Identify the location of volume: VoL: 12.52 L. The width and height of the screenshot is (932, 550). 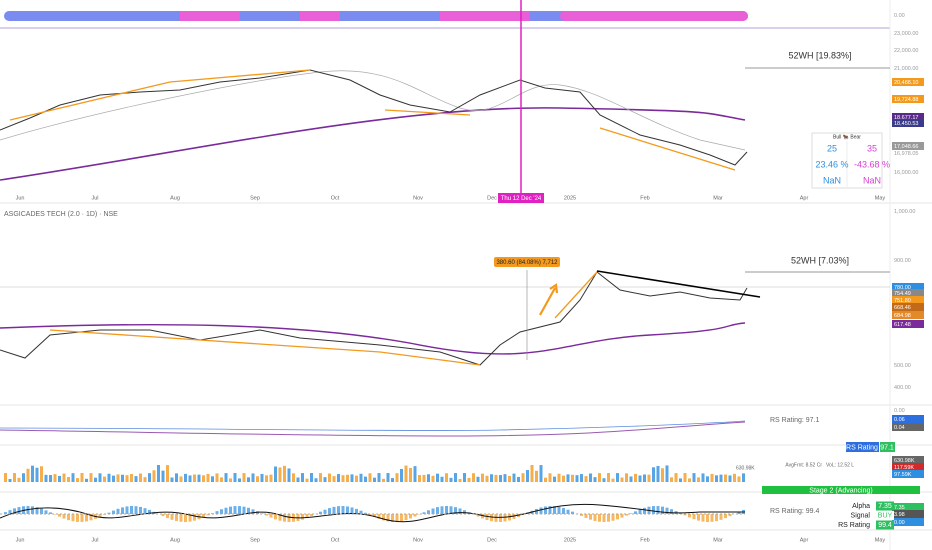
(840, 465).